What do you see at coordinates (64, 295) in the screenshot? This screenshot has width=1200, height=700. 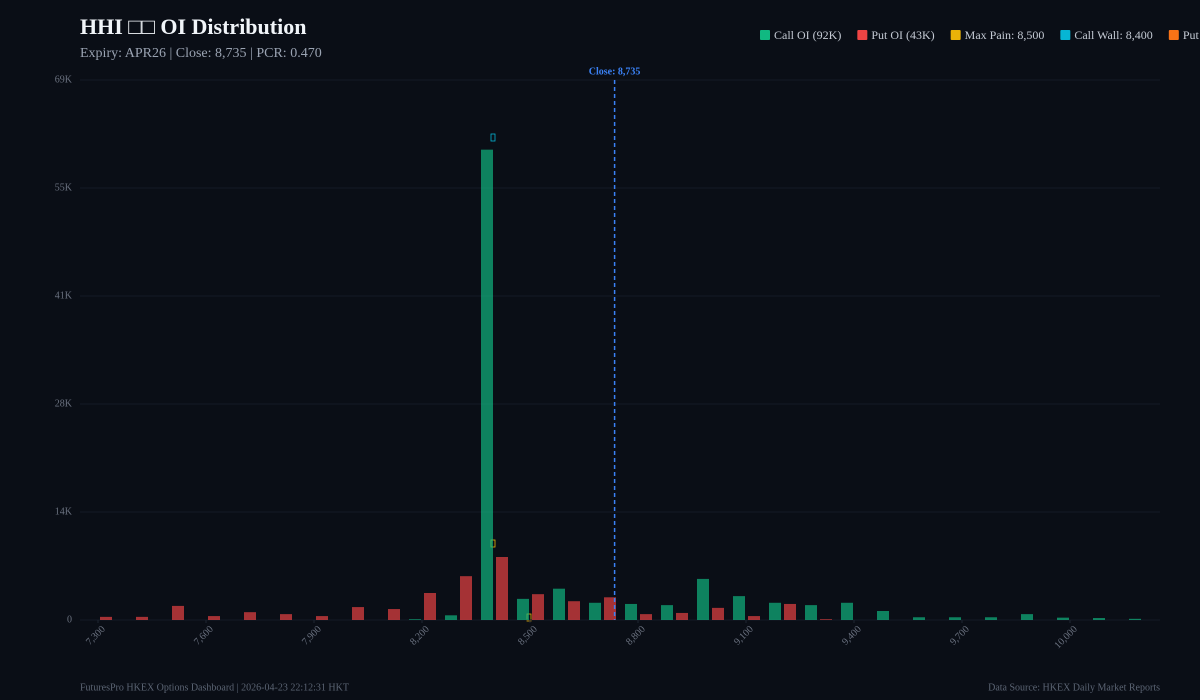 I see `y-tick-label: 41K` at bounding box center [64, 295].